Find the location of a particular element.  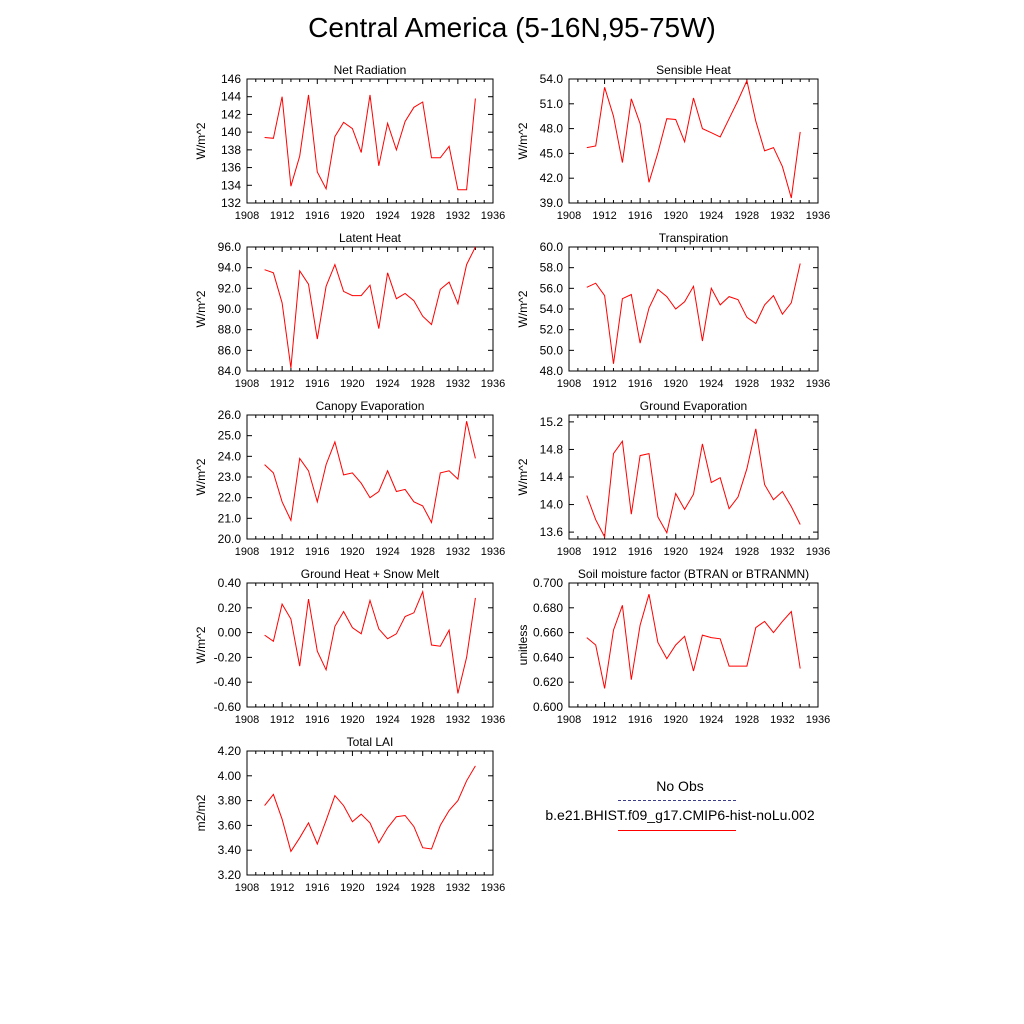

y-tick-label: 42.0 is located at coordinates (552, 178).